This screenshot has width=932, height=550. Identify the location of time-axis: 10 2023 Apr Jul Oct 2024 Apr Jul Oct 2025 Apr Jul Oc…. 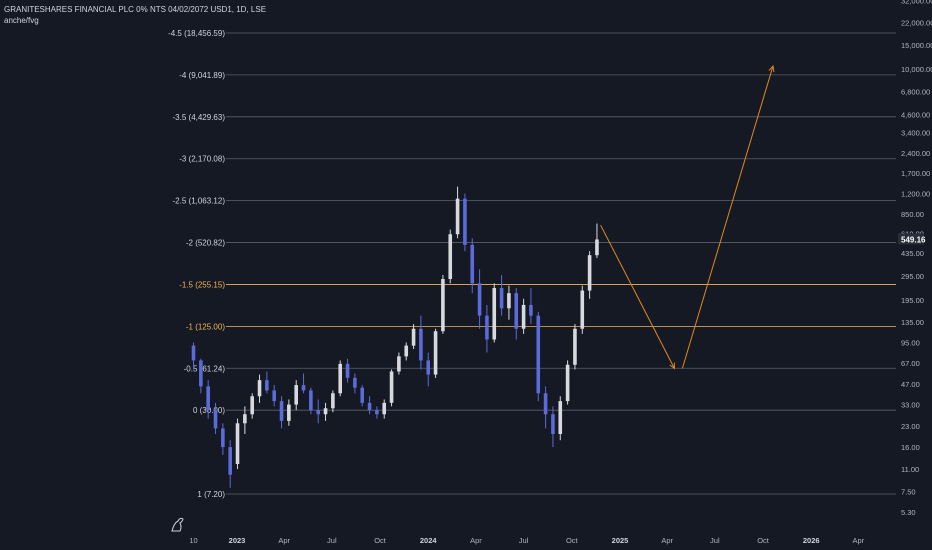
(526, 540).